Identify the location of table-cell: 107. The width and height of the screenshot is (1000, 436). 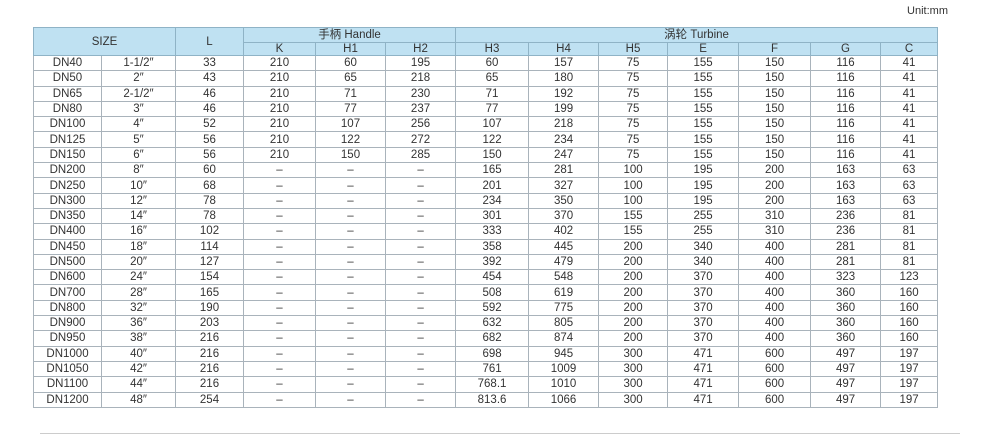
(350, 124).